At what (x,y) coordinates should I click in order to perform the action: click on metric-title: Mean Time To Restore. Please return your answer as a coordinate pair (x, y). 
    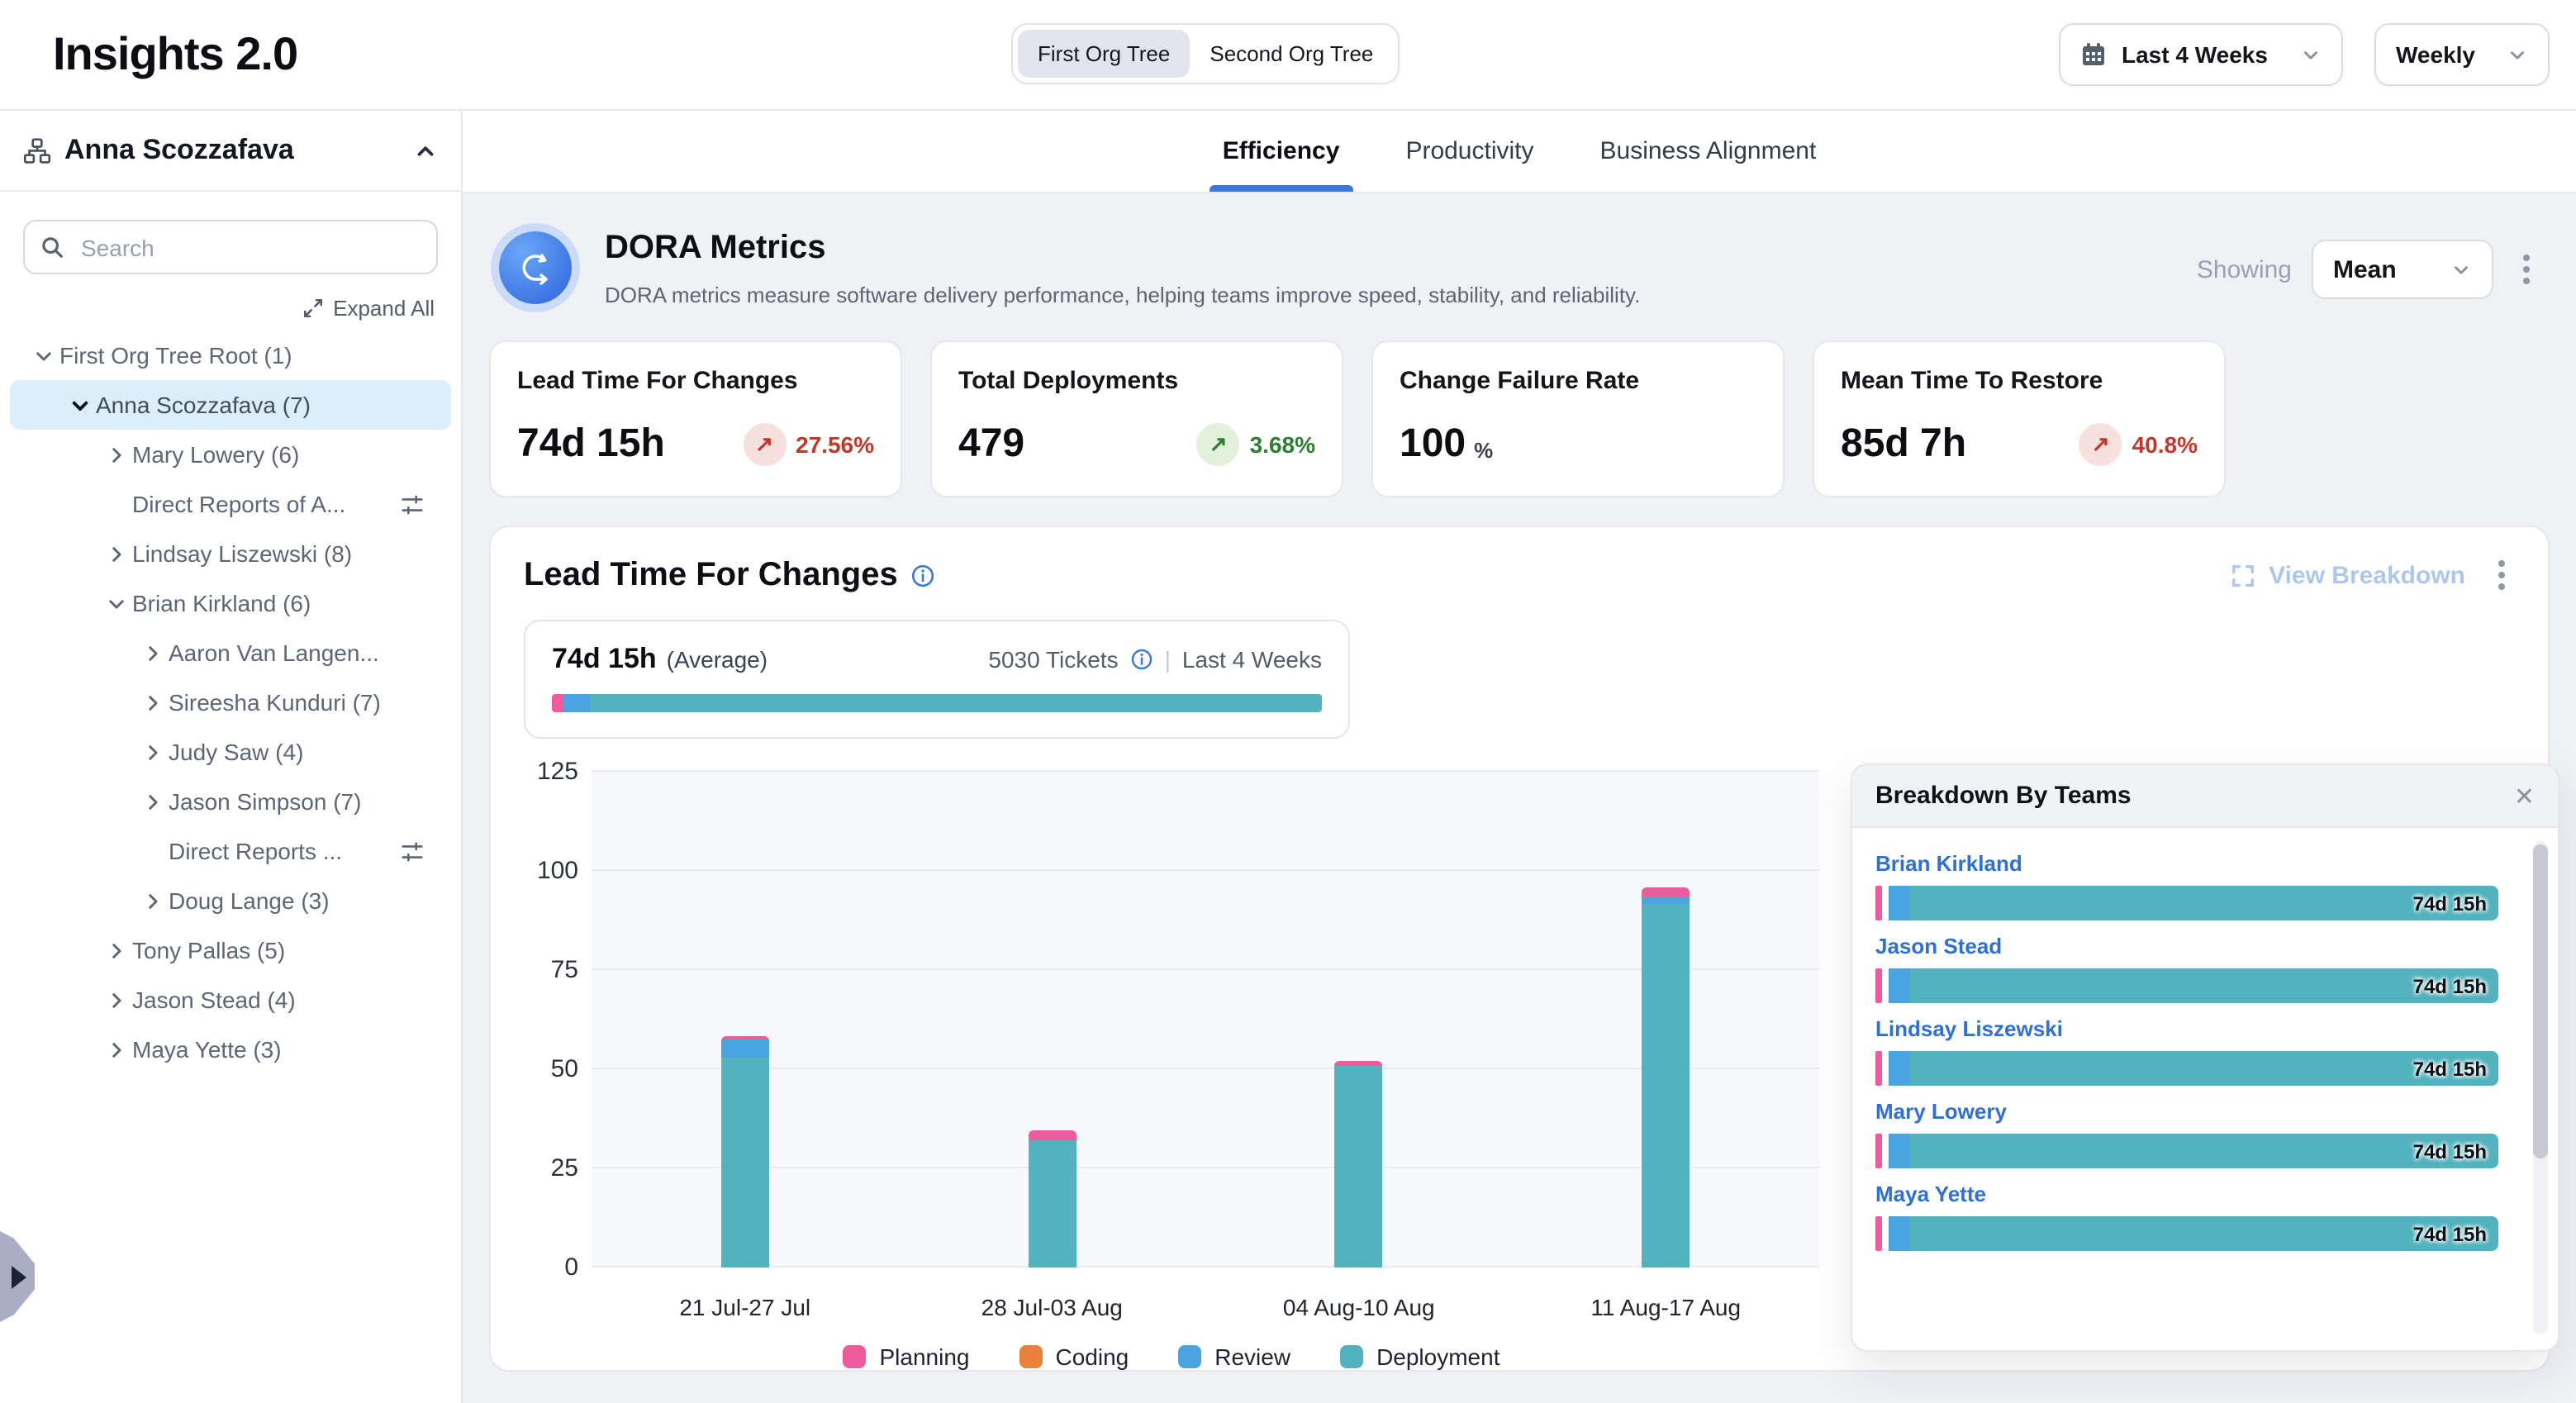
    Looking at the image, I should click on (1972, 381).